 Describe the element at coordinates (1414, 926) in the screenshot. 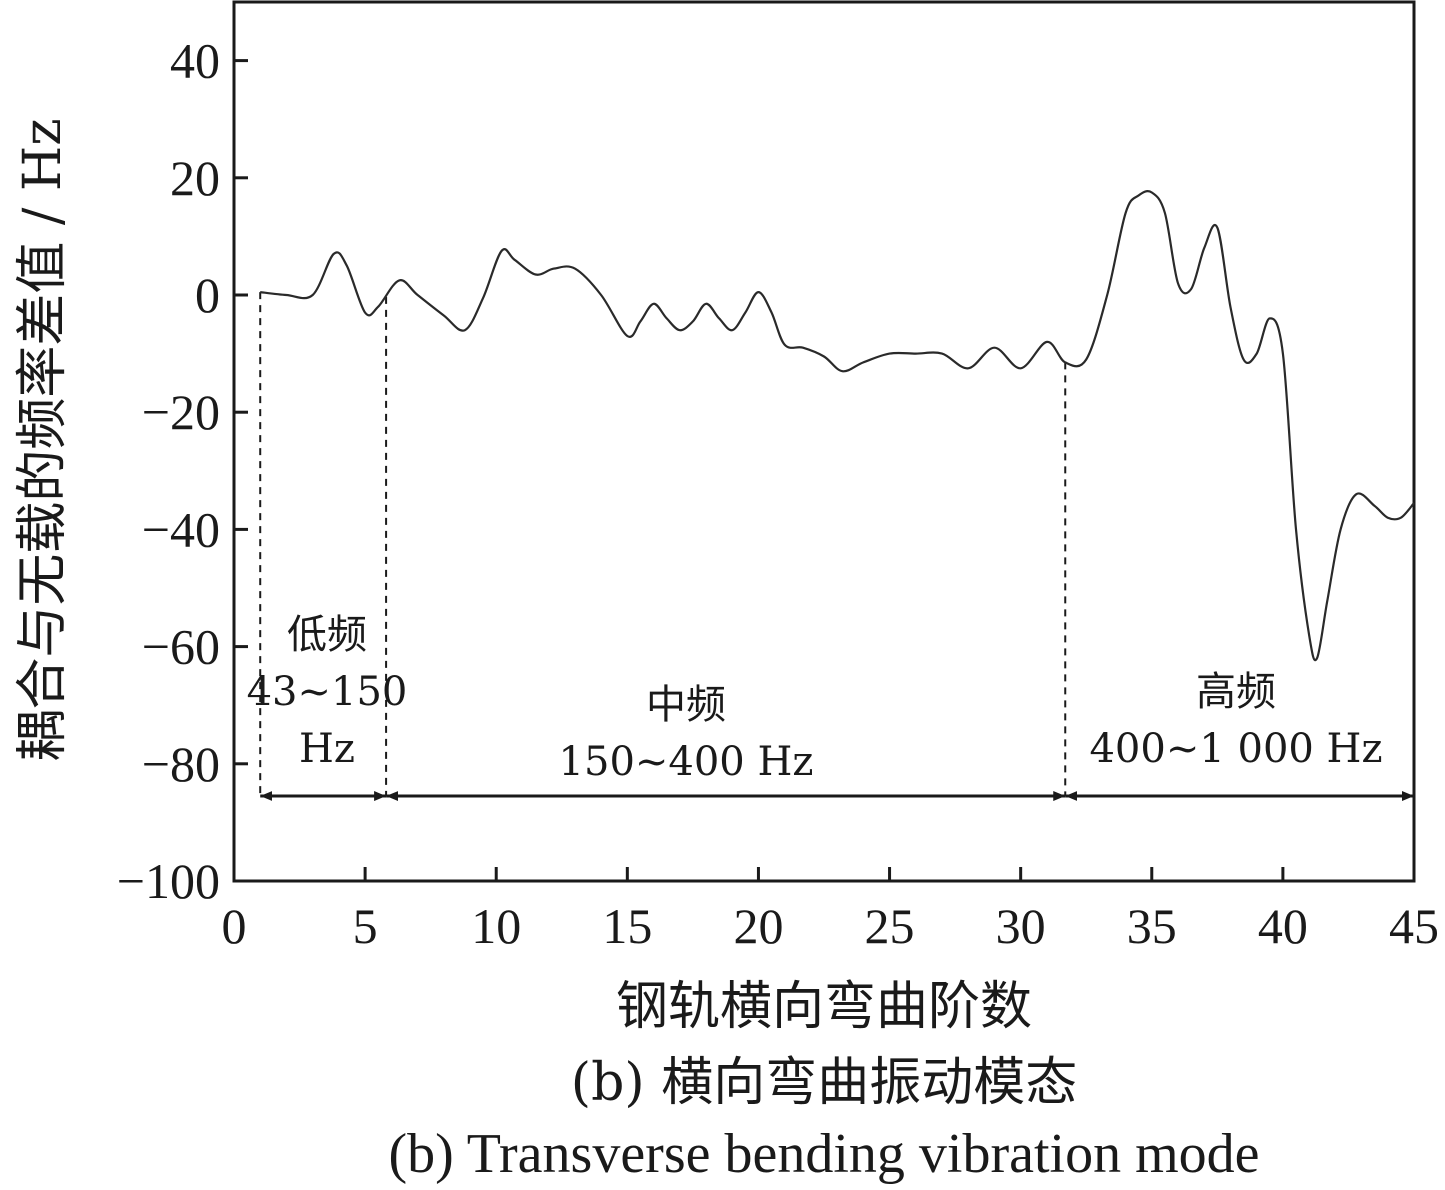

I see `x-tick-label: 45` at that location.